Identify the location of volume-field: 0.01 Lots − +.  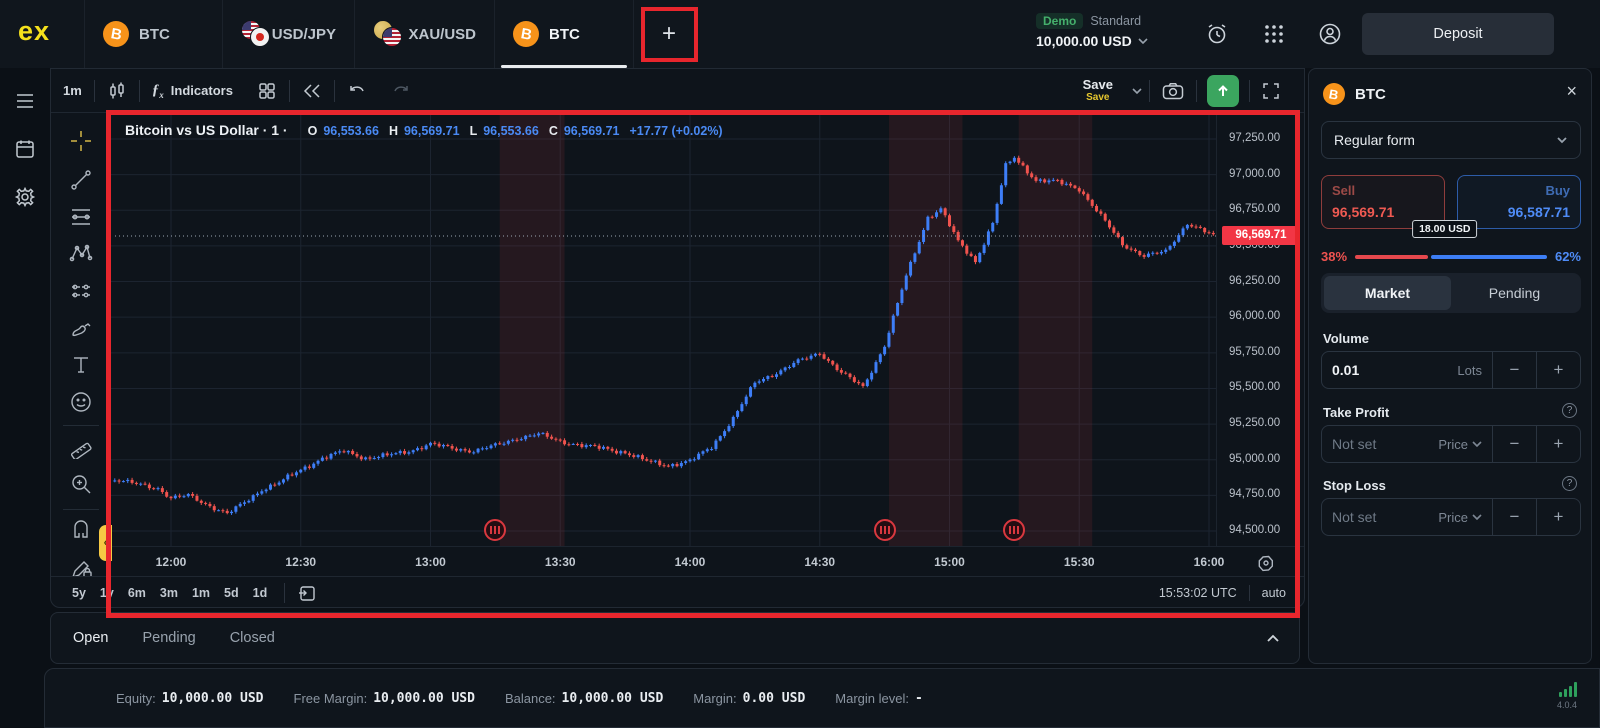
(1451, 370).